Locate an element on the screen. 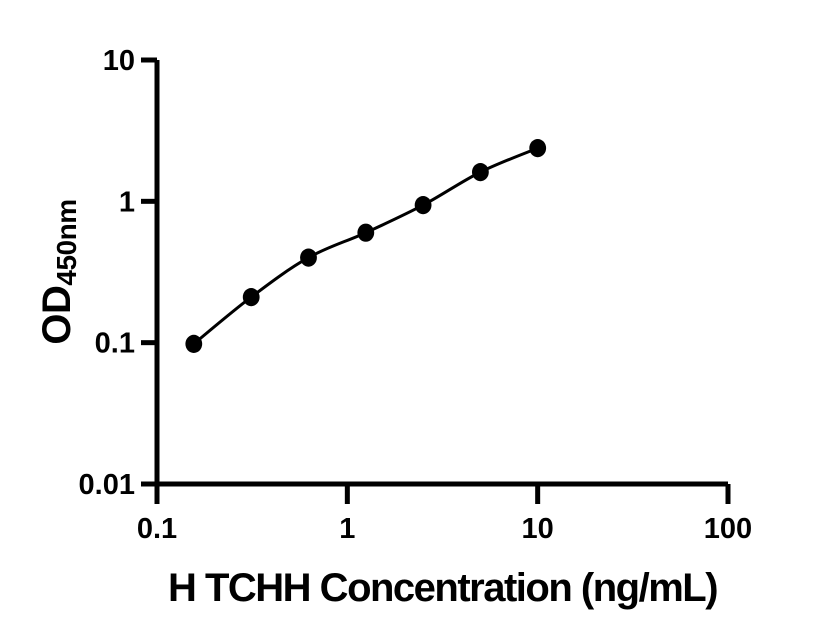  x-tick-label: 100 is located at coordinates (728, 529).